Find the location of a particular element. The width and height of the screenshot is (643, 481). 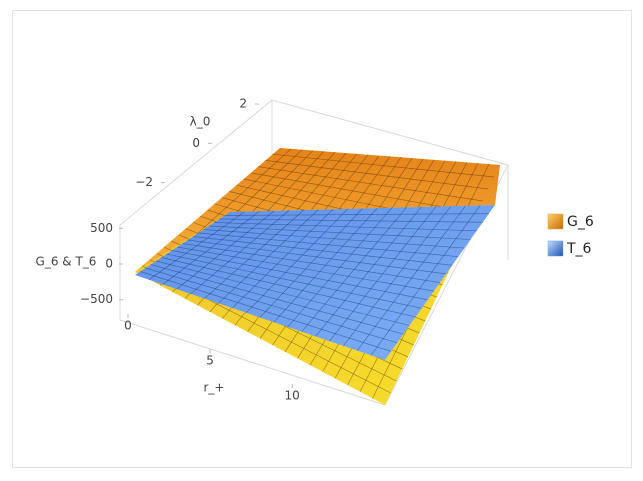

z-axis-label: G_6 & T_6 is located at coordinates (66, 262).